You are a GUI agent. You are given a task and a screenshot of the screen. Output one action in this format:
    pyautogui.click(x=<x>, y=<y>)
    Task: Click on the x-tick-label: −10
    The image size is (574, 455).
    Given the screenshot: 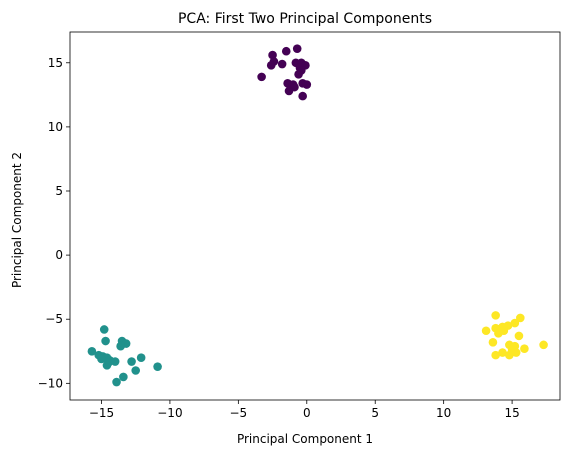 What is the action you would take?
    pyautogui.click(x=169, y=413)
    